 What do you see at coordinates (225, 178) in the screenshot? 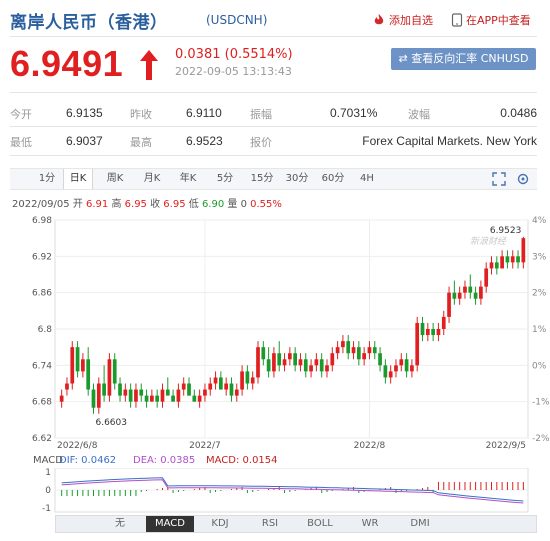
I see `tab-5: 5分` at bounding box center [225, 178].